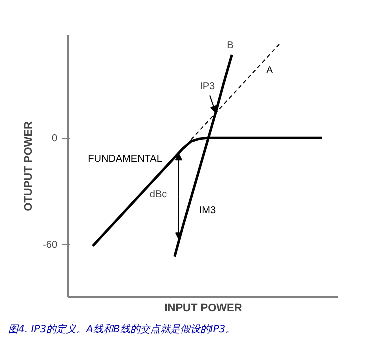 The width and height of the screenshot is (371, 340). What do you see at coordinates (208, 210) in the screenshot?
I see `series-label: IM3` at bounding box center [208, 210].